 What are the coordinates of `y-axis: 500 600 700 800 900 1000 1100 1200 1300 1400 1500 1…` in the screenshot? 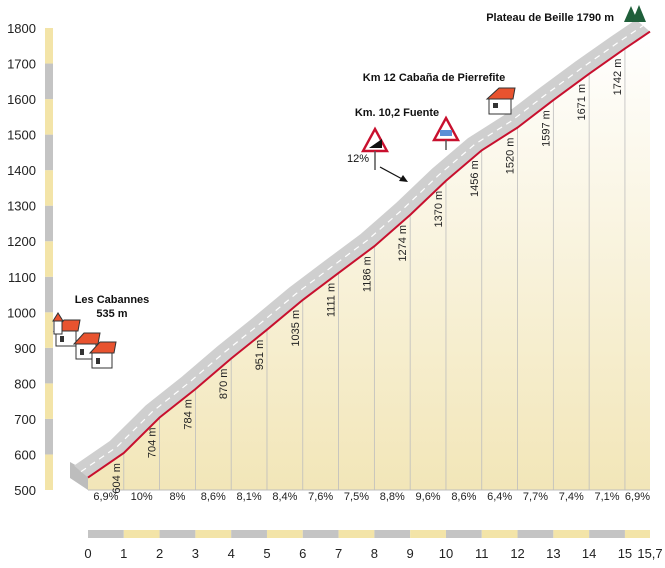 It's located at (30, 259).